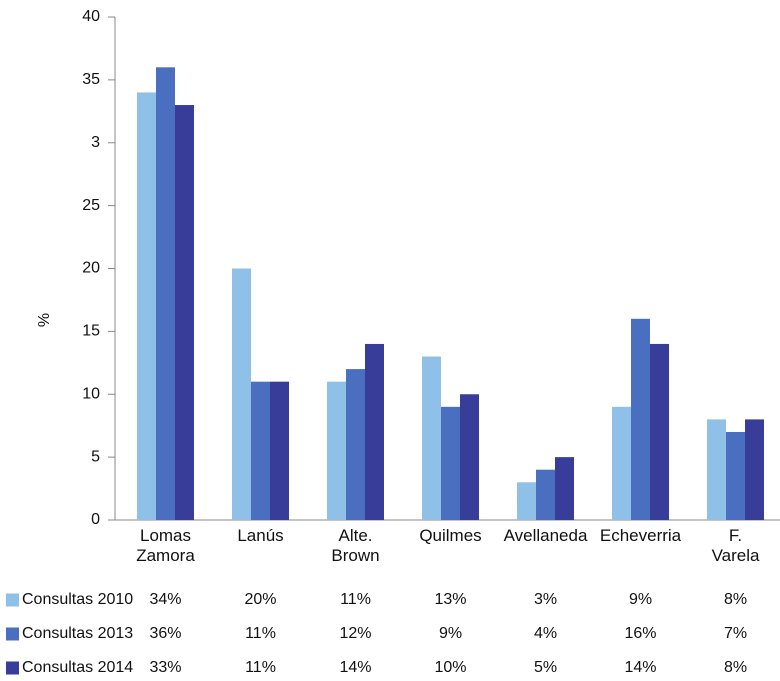 The width and height of the screenshot is (780, 681). Describe the element at coordinates (91, 393) in the screenshot. I see `y-tick-label: 10` at that location.